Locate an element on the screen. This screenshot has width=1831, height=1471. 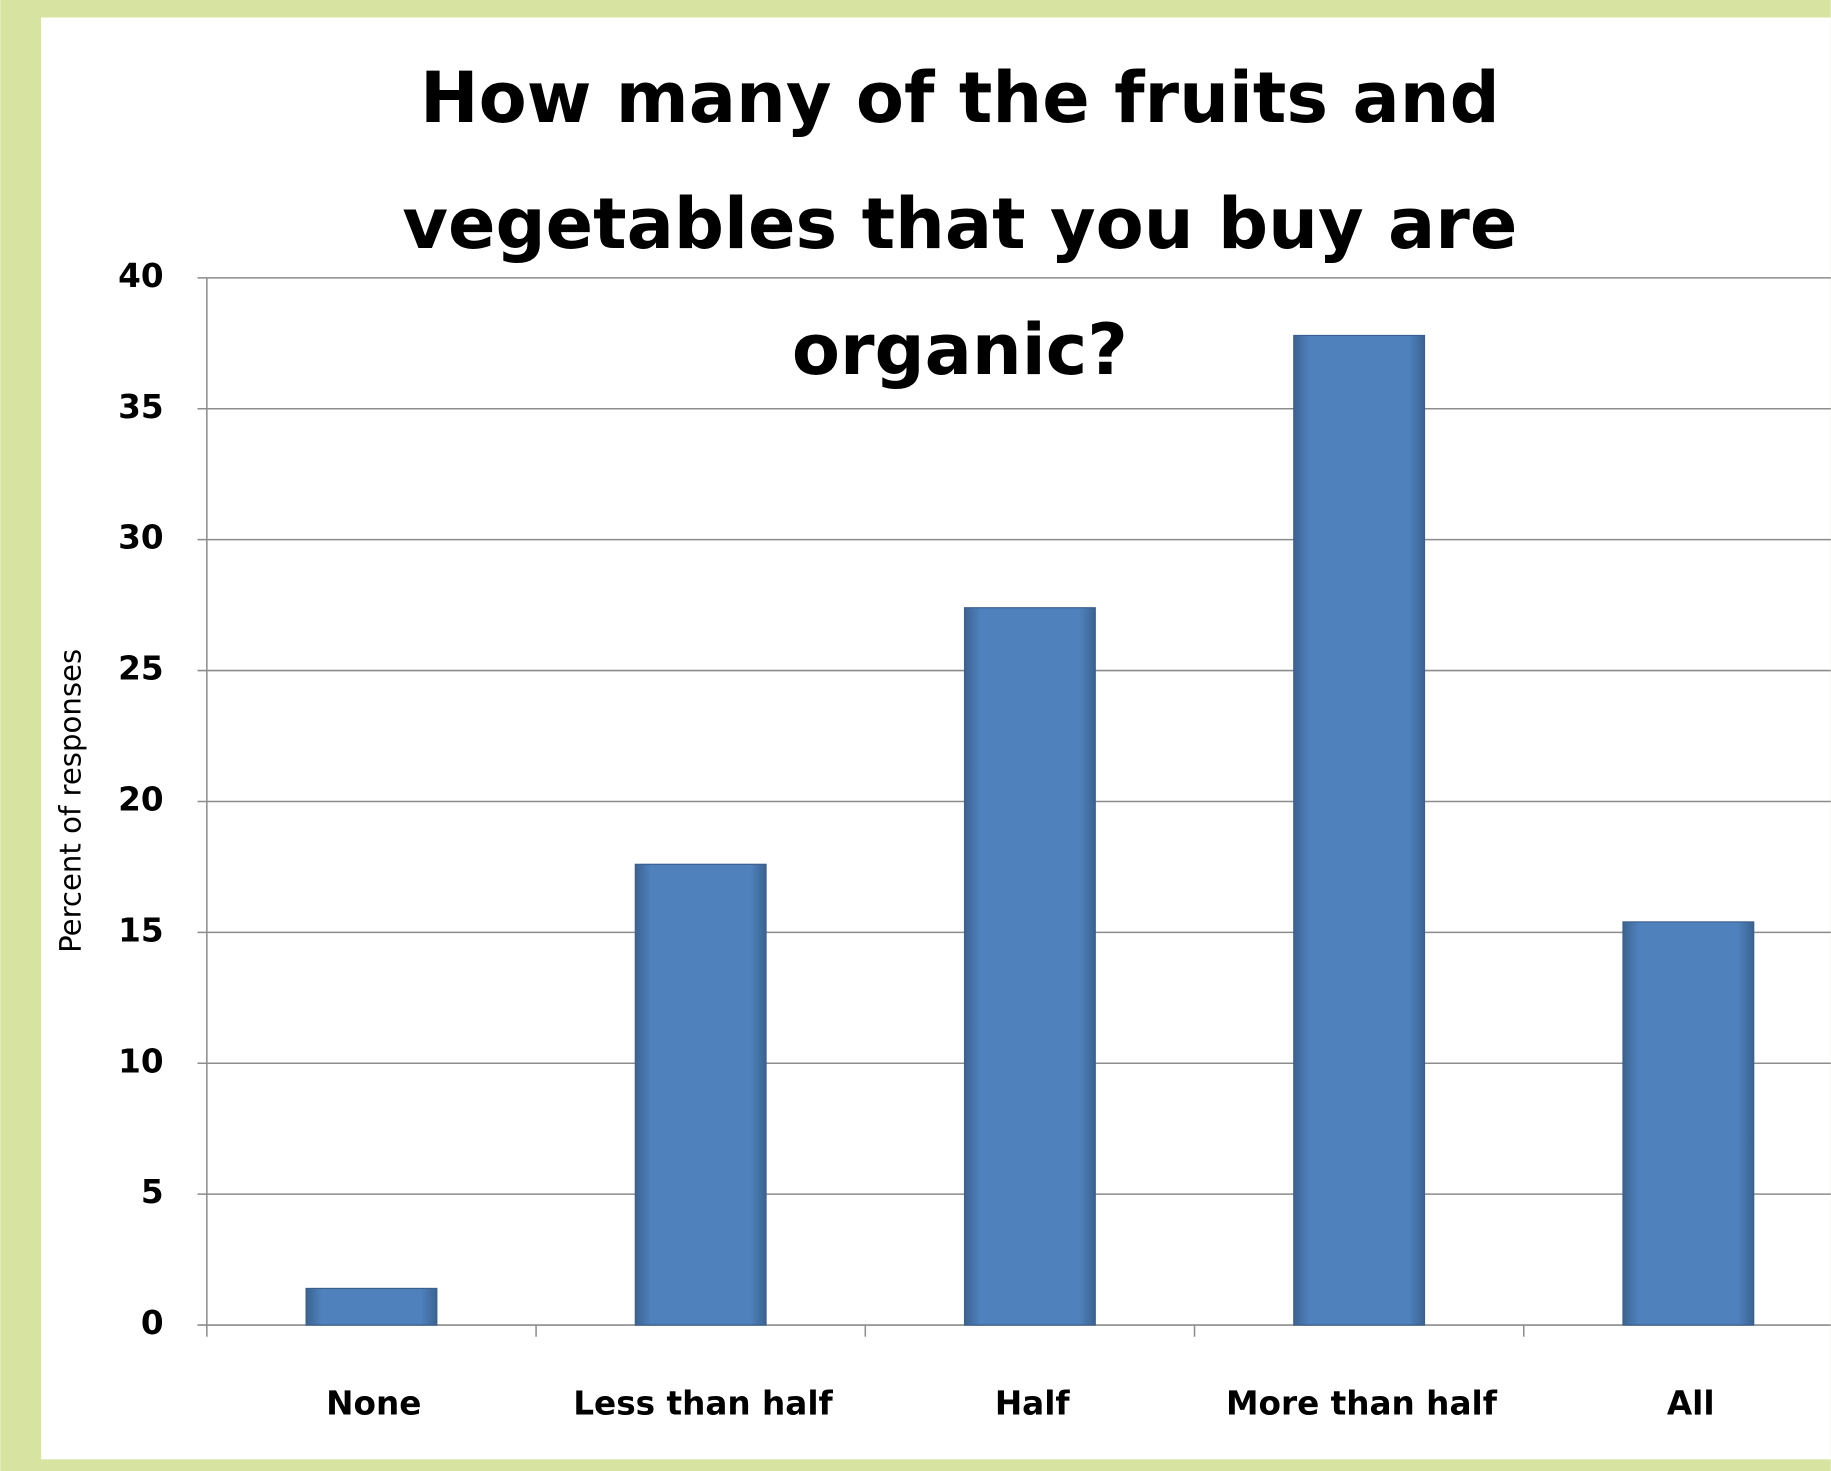
chart-title: How many of the fruits and is located at coordinates (960, 98).